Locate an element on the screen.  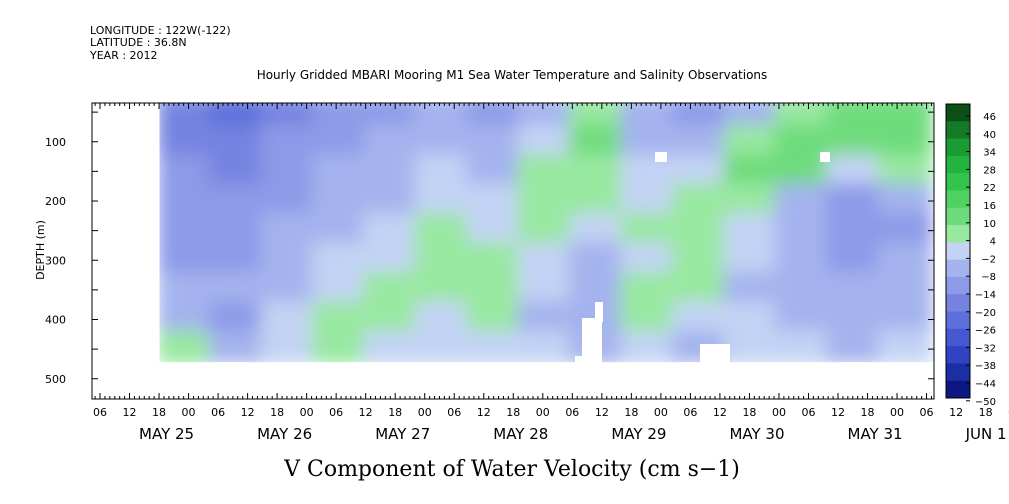
colorbar-label: −2 is located at coordinates (988, 259).